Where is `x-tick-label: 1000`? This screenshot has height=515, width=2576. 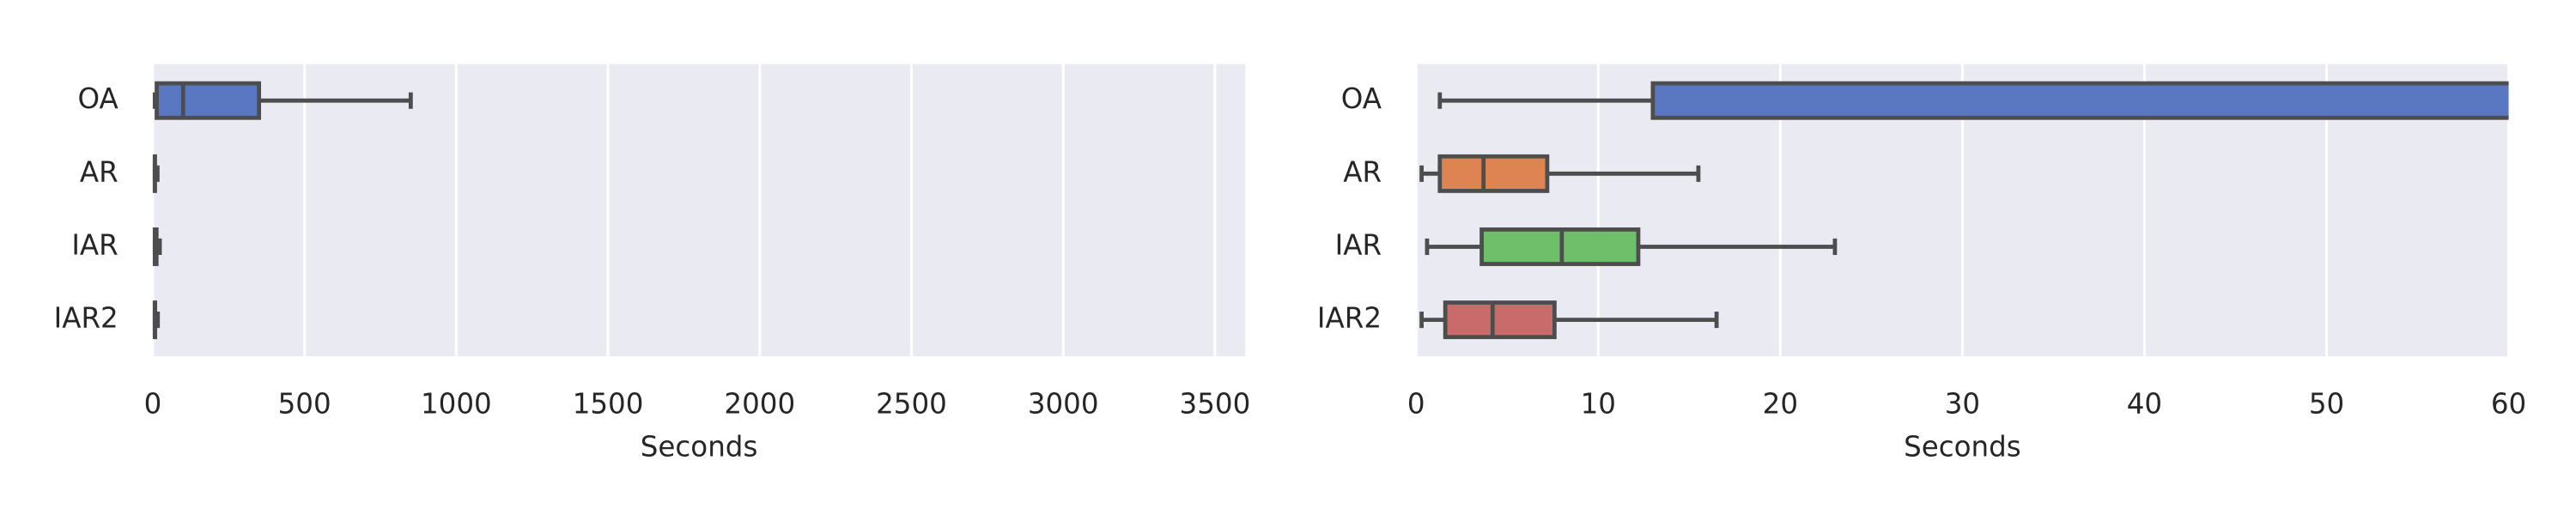 x-tick-label: 1000 is located at coordinates (457, 404).